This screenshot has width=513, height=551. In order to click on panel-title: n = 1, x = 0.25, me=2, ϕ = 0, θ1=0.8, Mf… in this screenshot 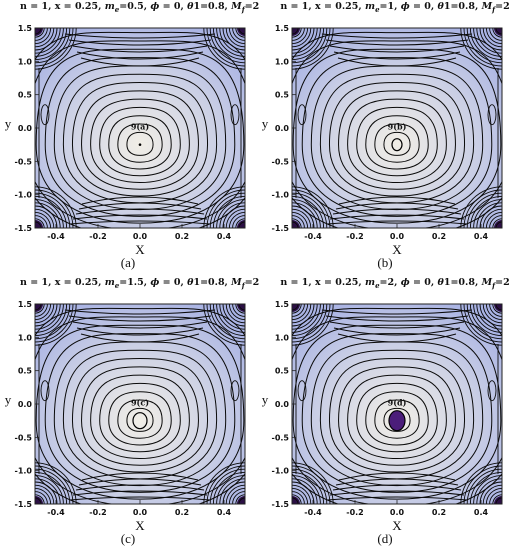, I will do `click(395, 283)`.